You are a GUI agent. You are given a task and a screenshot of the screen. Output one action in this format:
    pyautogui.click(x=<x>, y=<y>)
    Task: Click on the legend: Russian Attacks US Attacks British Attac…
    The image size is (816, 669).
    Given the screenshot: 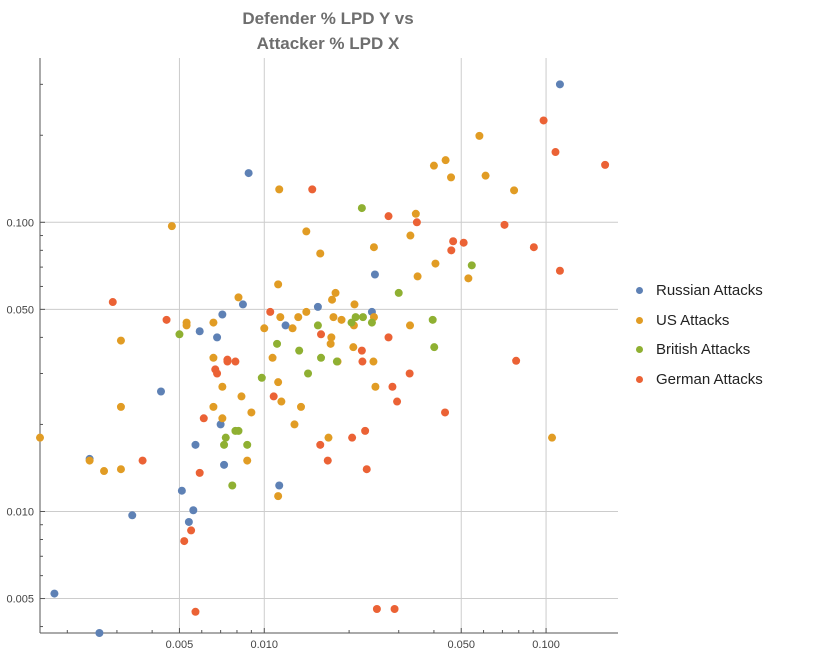 What is the action you would take?
    pyautogui.click(x=699, y=335)
    